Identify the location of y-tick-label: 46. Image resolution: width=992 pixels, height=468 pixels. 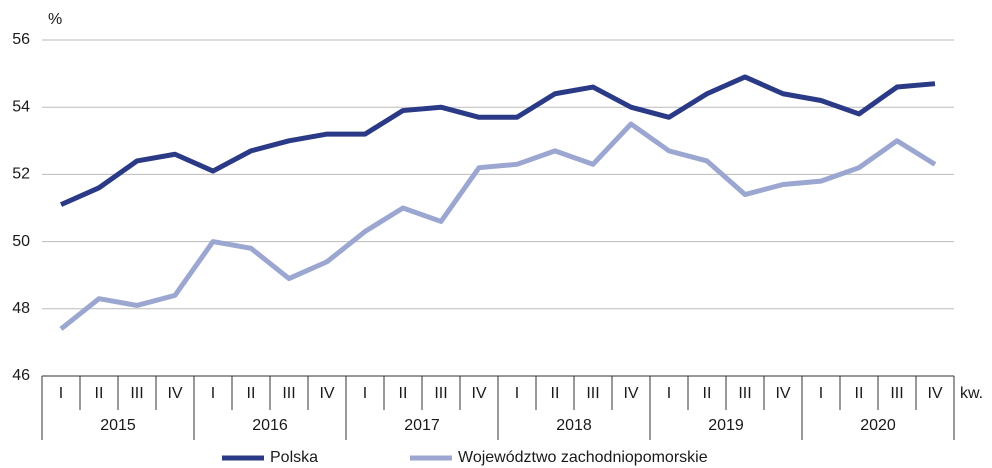
(21, 375).